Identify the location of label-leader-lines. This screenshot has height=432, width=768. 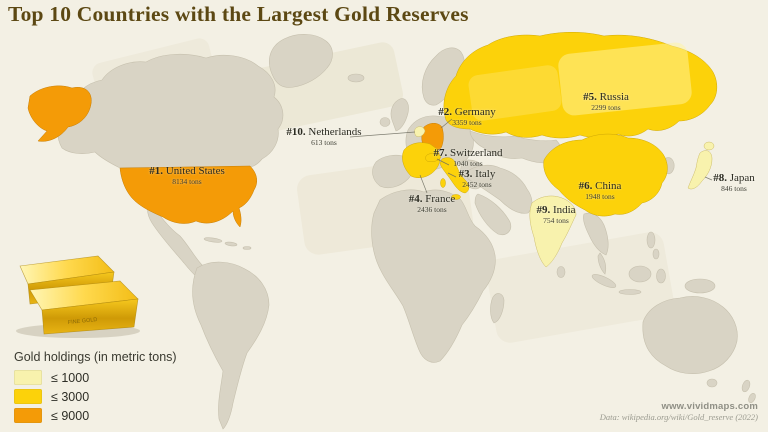
(531, 156).